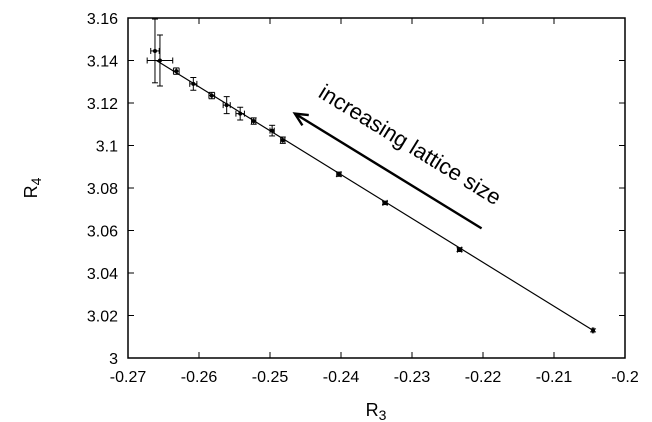 Image resolution: width=652 pixels, height=422 pixels. I want to click on x-tick-label: -0.2, so click(625, 377).